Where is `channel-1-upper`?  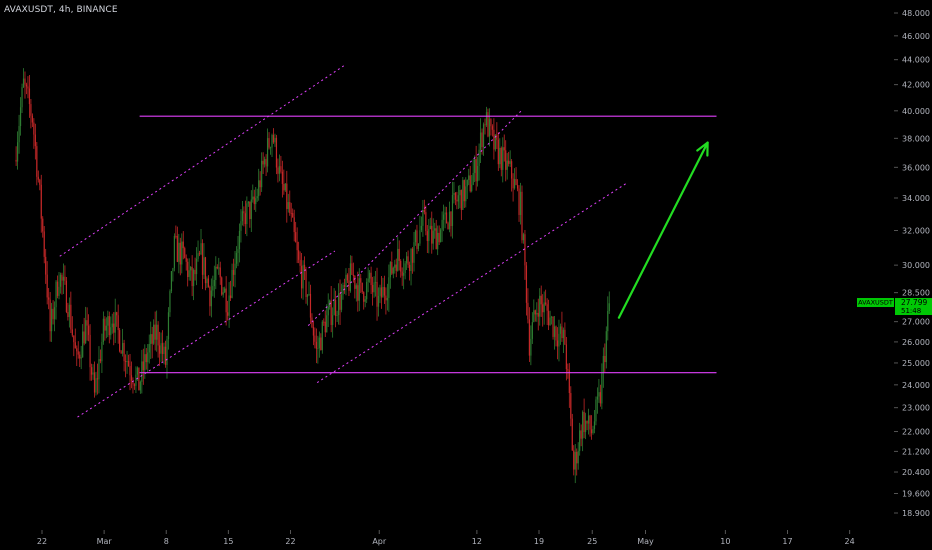 channel-1-upper is located at coordinates (202, 161).